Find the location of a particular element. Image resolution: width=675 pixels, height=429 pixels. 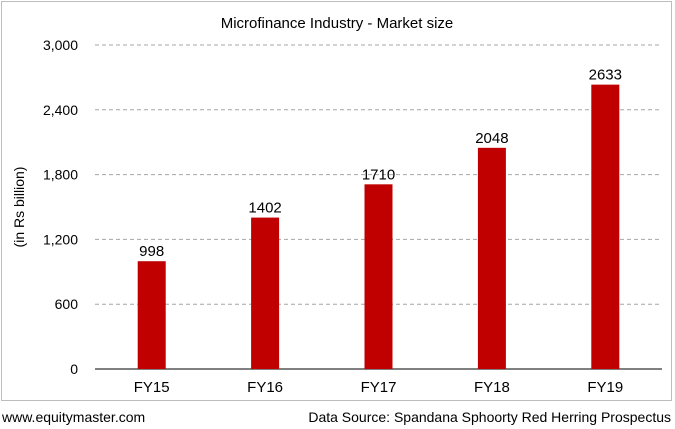

y-tick-label: 0 is located at coordinates (74, 369).